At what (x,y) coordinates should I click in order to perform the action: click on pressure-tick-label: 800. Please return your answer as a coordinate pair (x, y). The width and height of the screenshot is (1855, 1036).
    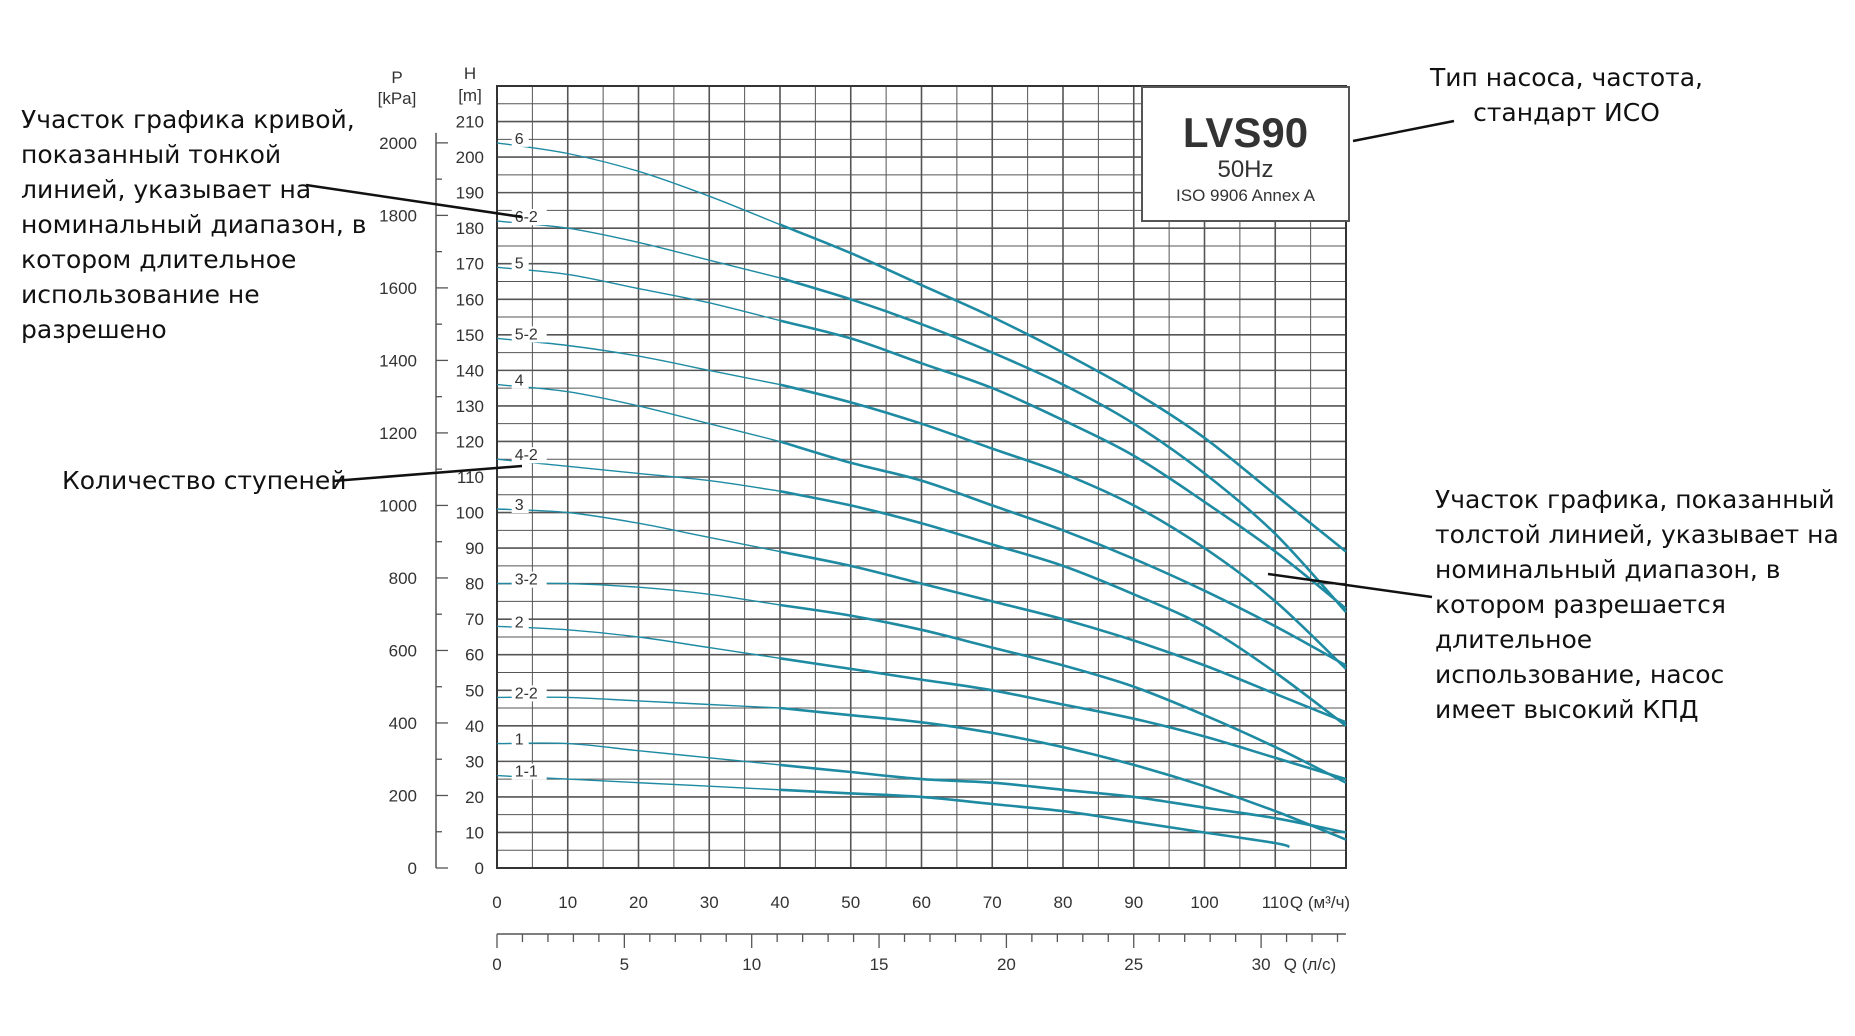
    Looking at the image, I should click on (403, 578).